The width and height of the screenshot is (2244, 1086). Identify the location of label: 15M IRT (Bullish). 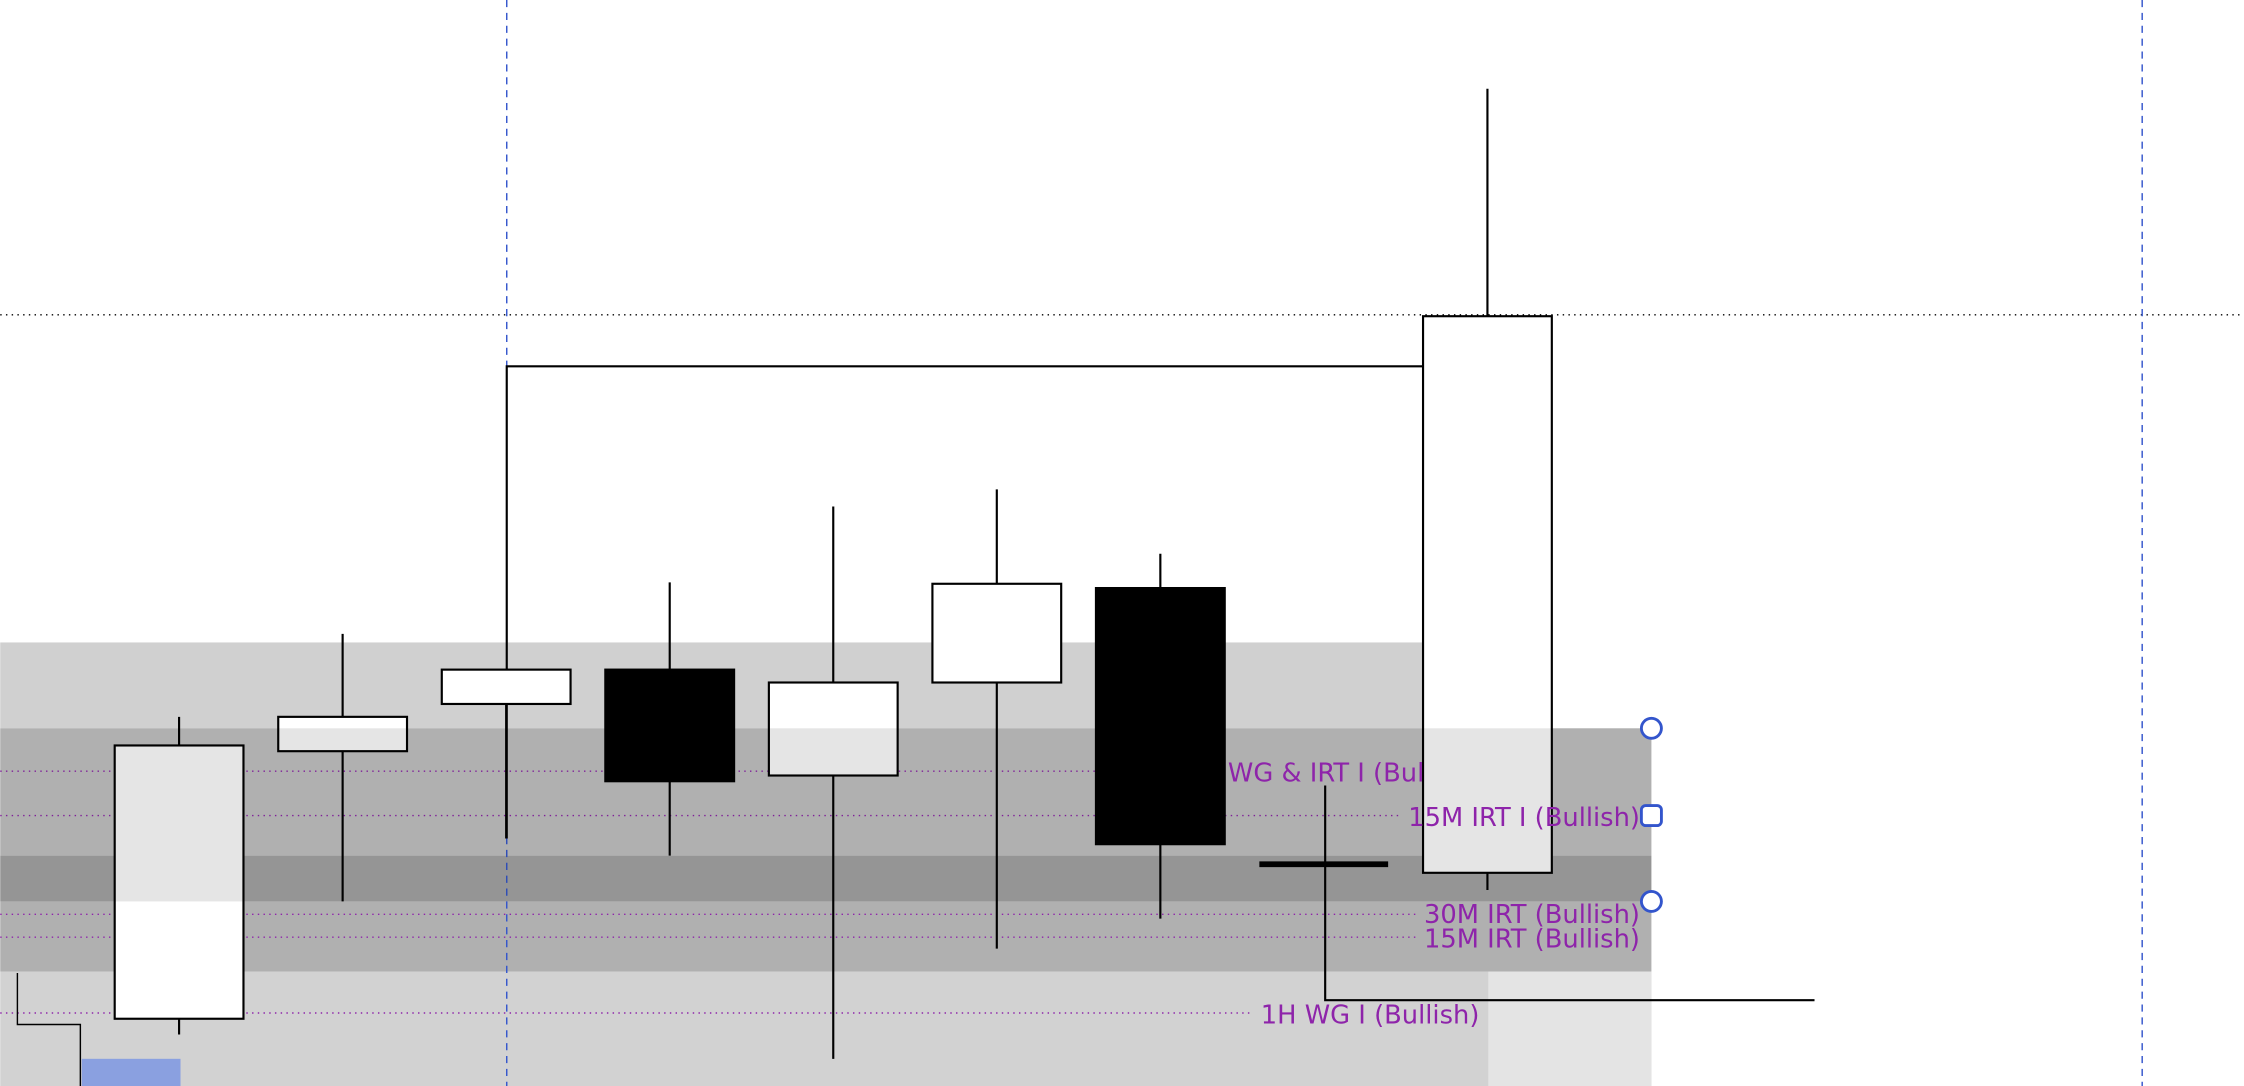
(1532, 940).